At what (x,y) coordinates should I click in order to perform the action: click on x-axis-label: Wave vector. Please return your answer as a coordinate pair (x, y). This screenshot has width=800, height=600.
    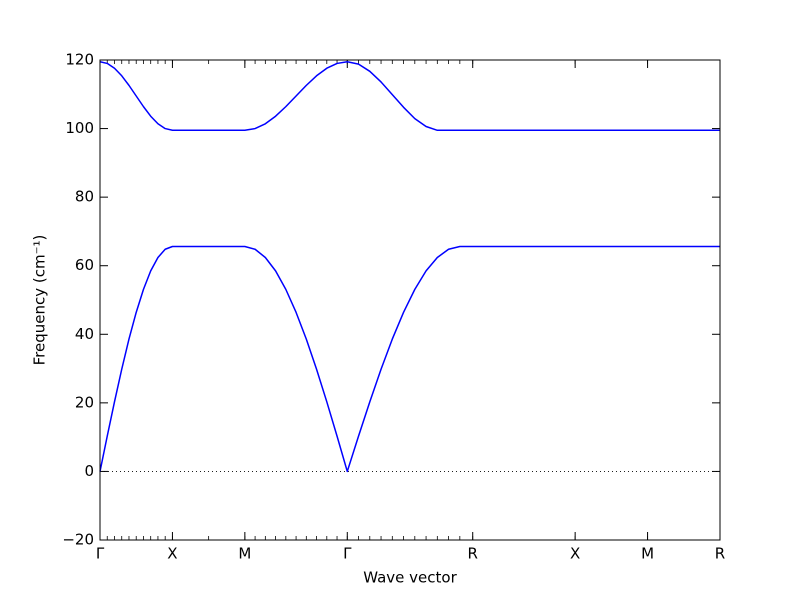
    Looking at the image, I should click on (410, 578).